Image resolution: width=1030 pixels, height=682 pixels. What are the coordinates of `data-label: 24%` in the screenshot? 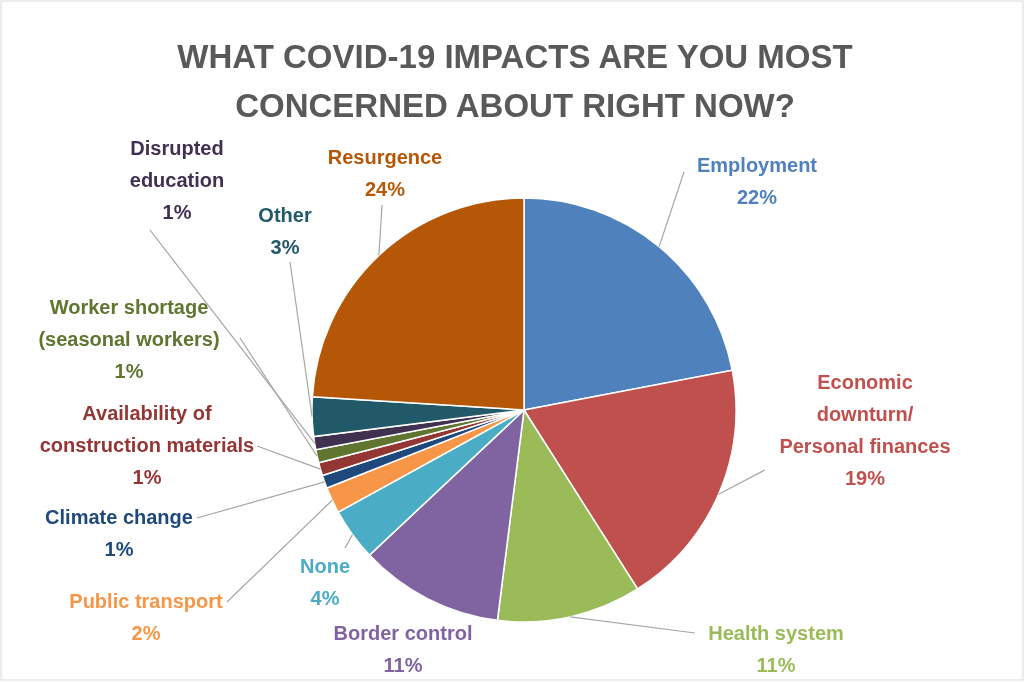 It's located at (385, 189).